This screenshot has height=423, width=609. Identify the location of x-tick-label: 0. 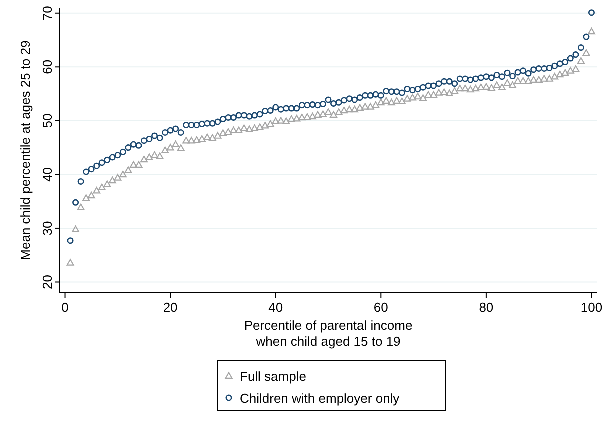
(65, 307).